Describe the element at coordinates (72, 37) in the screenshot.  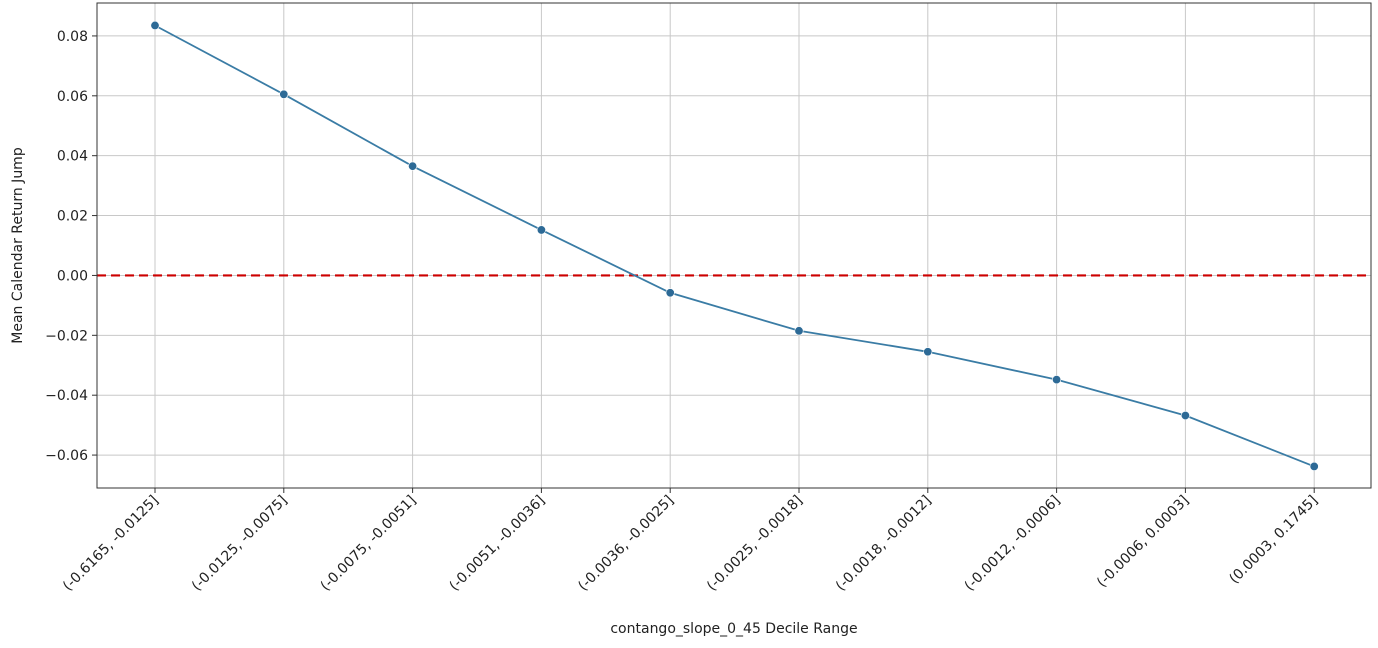
I see `y-tick-label: 0.08` at that location.